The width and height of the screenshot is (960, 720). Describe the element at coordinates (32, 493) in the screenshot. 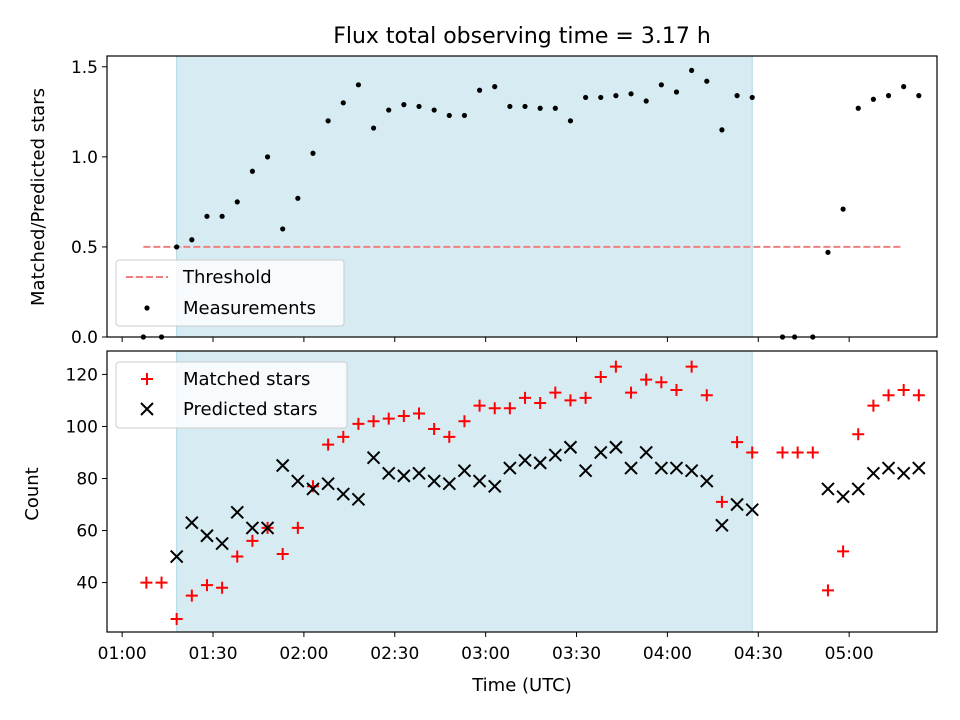

I see `count-axis-label: Count` at that location.